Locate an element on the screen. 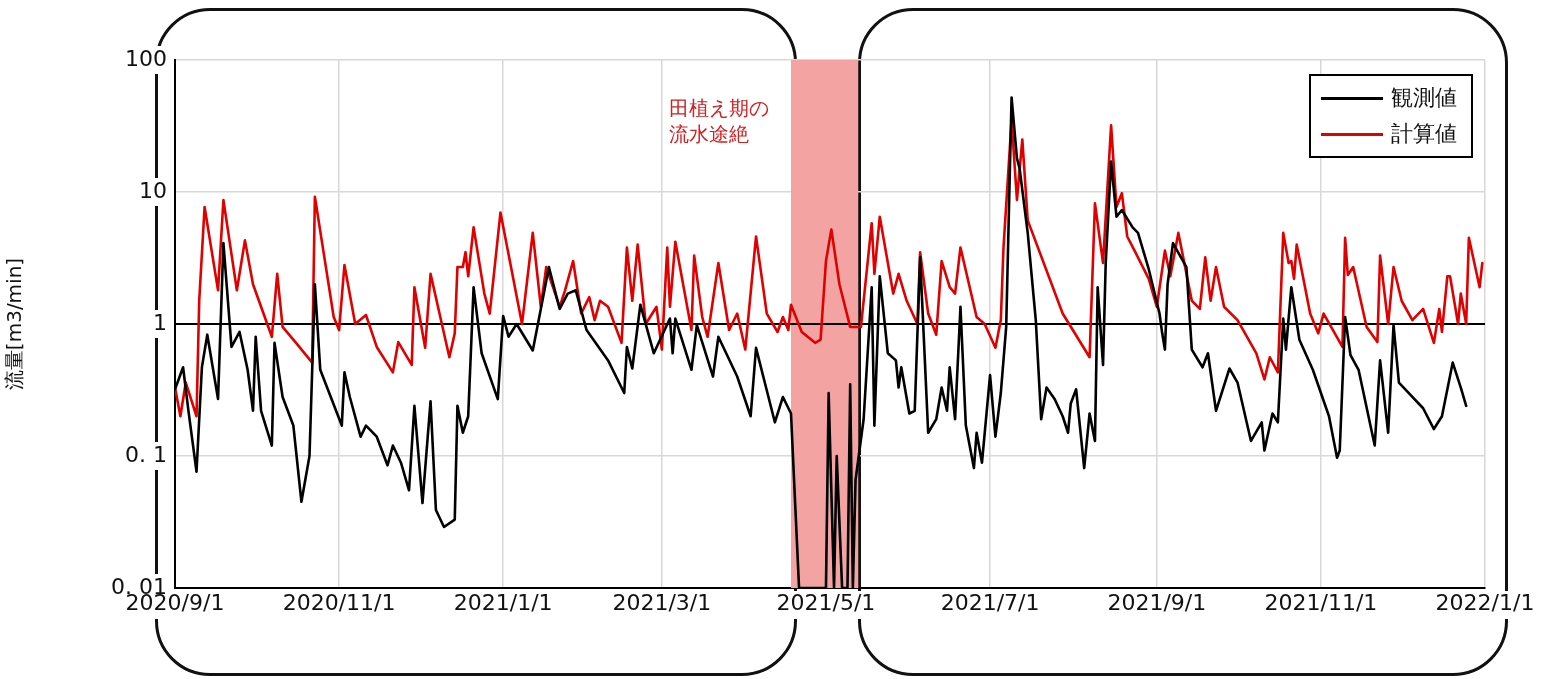 The width and height of the screenshot is (1553, 679). x-tick-label: 2021/11/1 is located at coordinates (1321, 602).